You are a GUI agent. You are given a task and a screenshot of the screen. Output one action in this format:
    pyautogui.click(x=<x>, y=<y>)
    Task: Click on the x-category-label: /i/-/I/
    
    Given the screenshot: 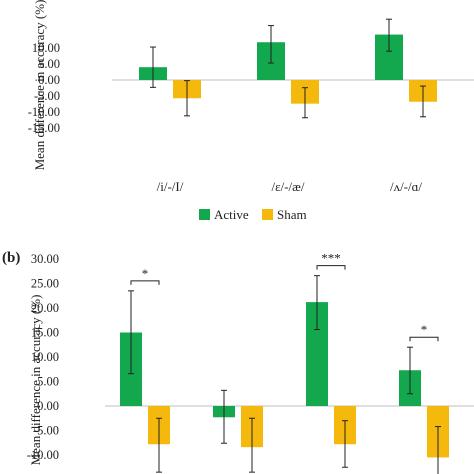 What is the action you would take?
    pyautogui.click(x=170, y=186)
    